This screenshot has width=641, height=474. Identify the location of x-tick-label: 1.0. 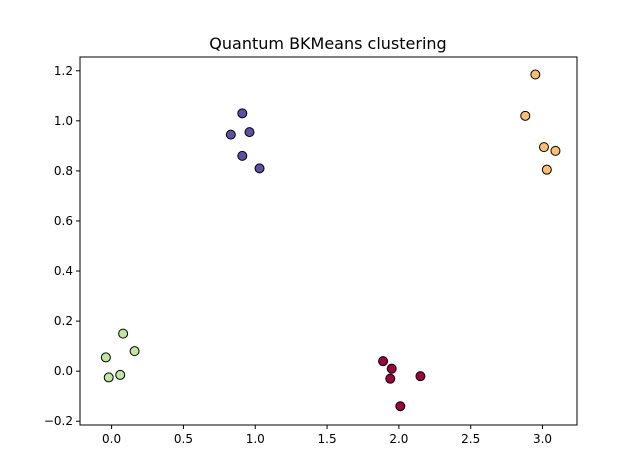
(255, 439).